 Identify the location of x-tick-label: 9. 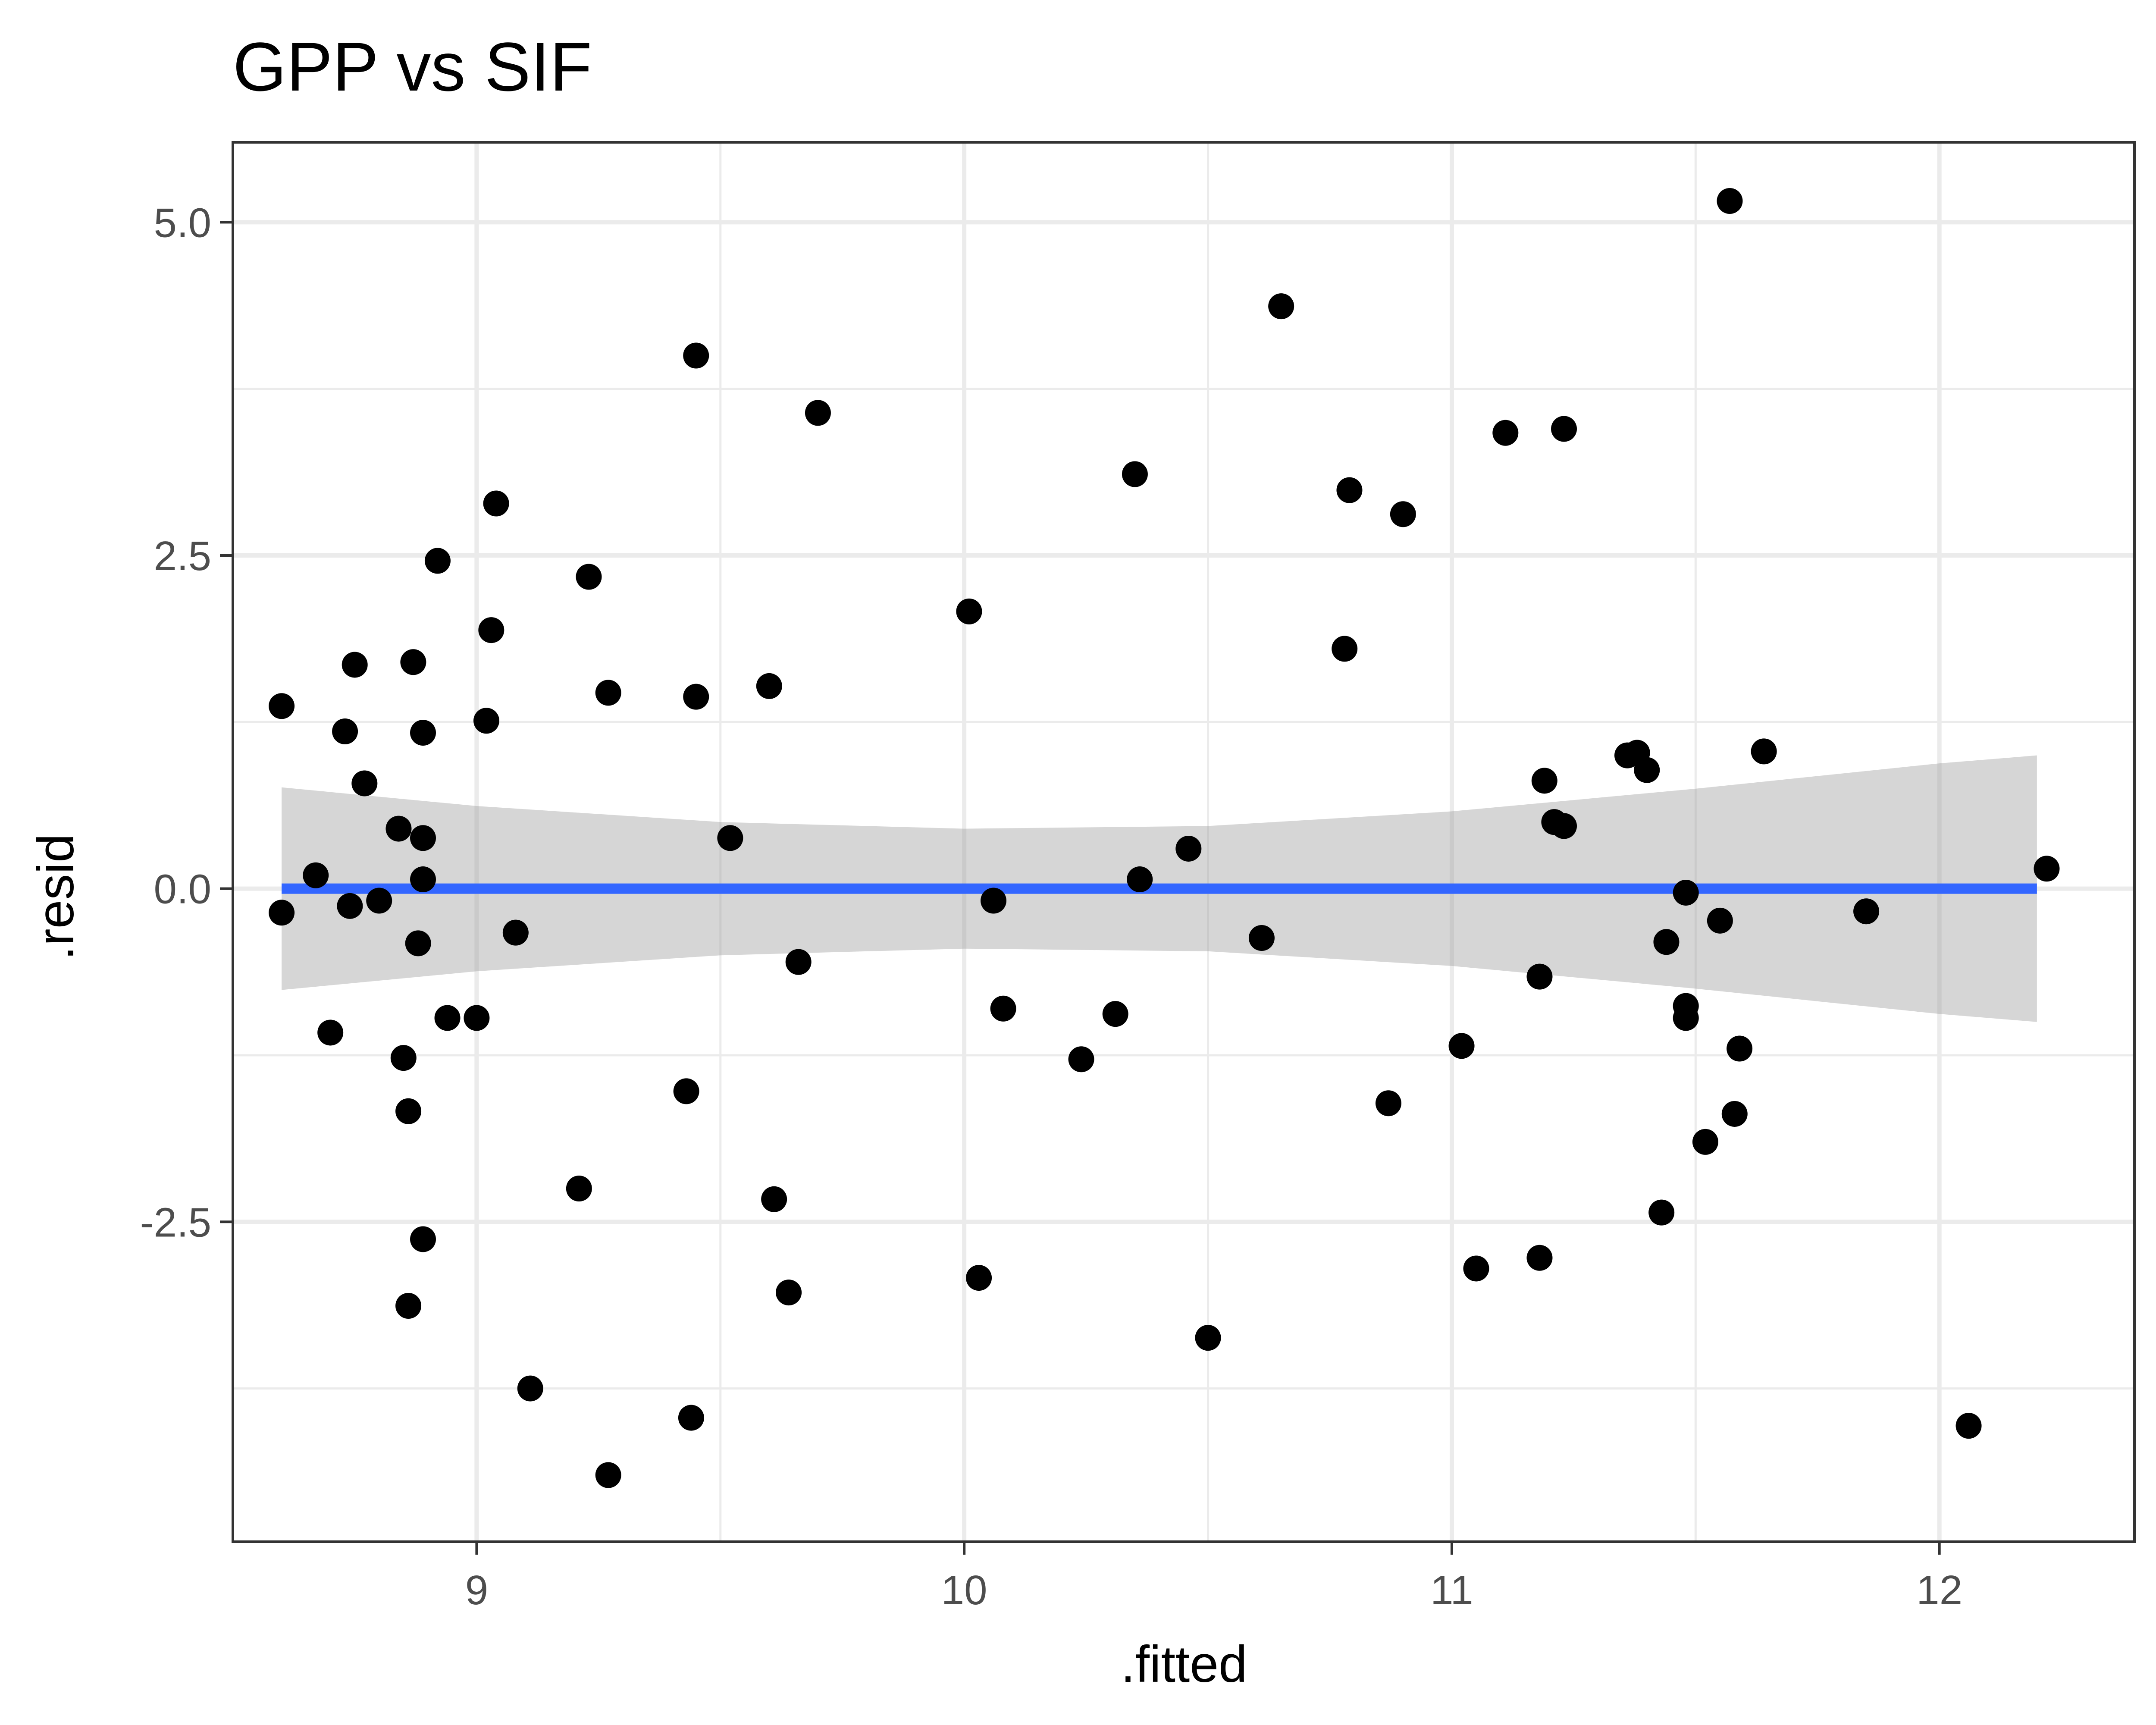
(476, 1590).